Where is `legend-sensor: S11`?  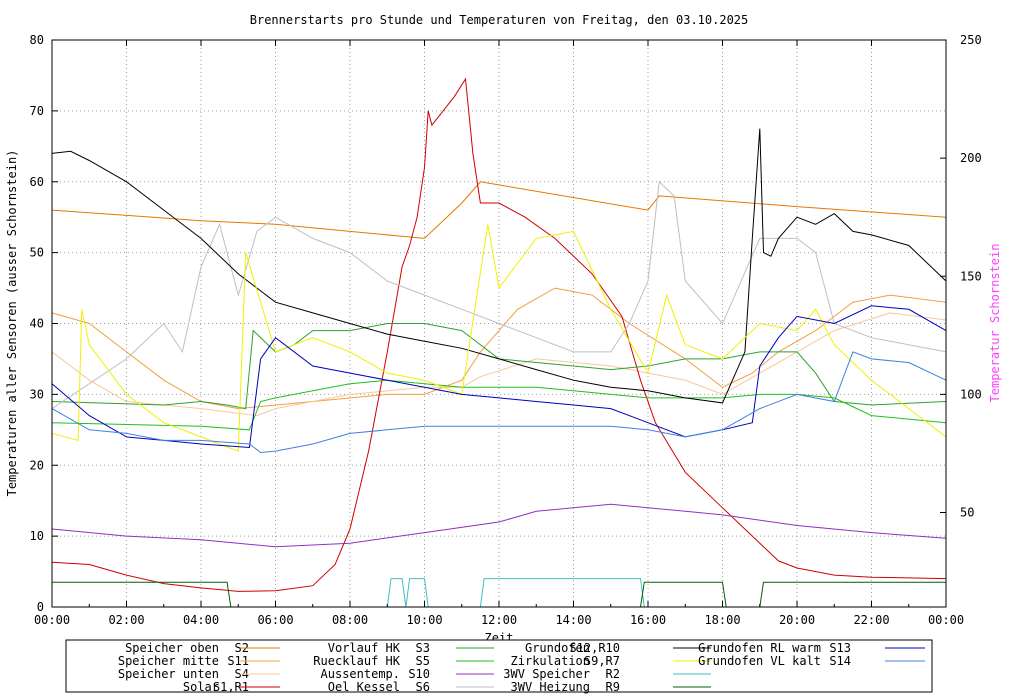 legend-sensor: S11 is located at coordinates (238, 661).